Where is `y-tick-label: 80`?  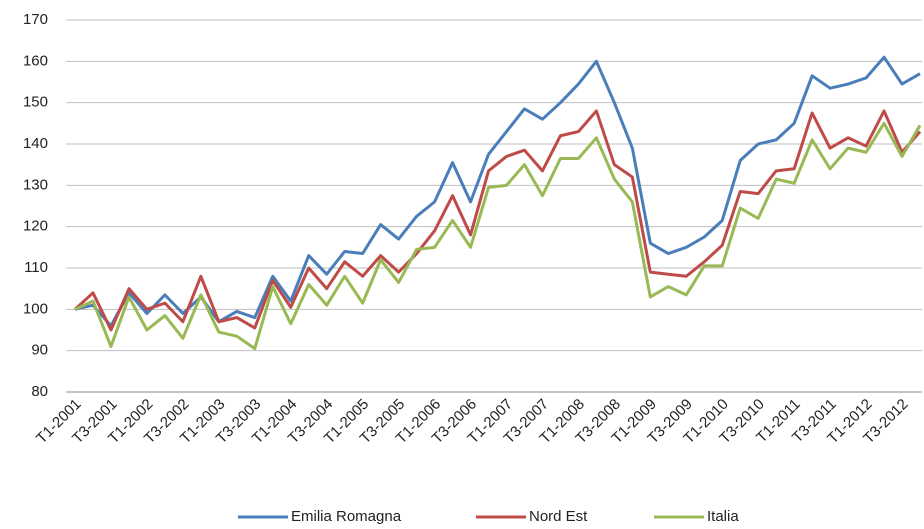
y-tick-label: 80 is located at coordinates (39, 391).